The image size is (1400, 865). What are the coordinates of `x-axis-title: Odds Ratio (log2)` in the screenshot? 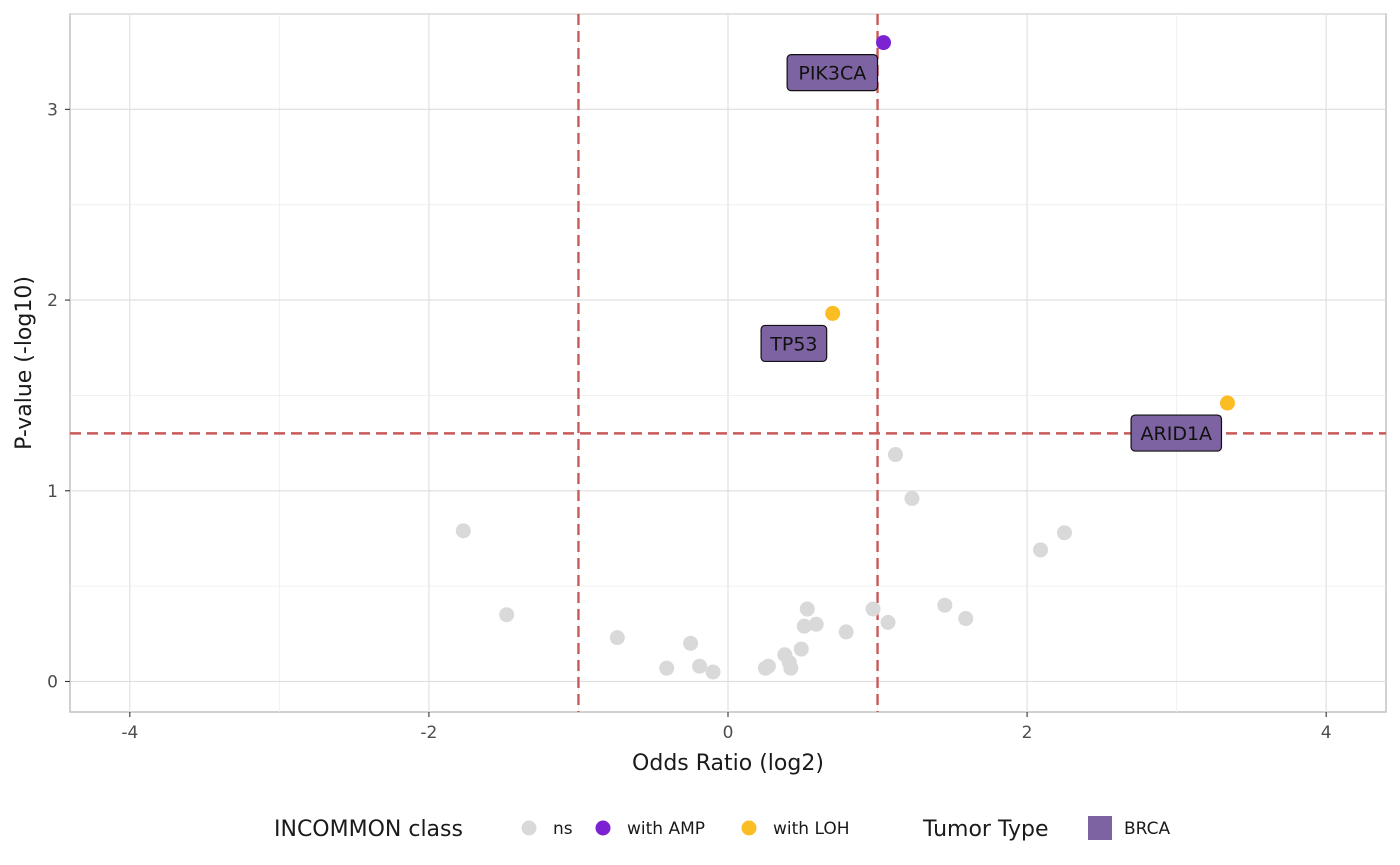 It's located at (728, 763).